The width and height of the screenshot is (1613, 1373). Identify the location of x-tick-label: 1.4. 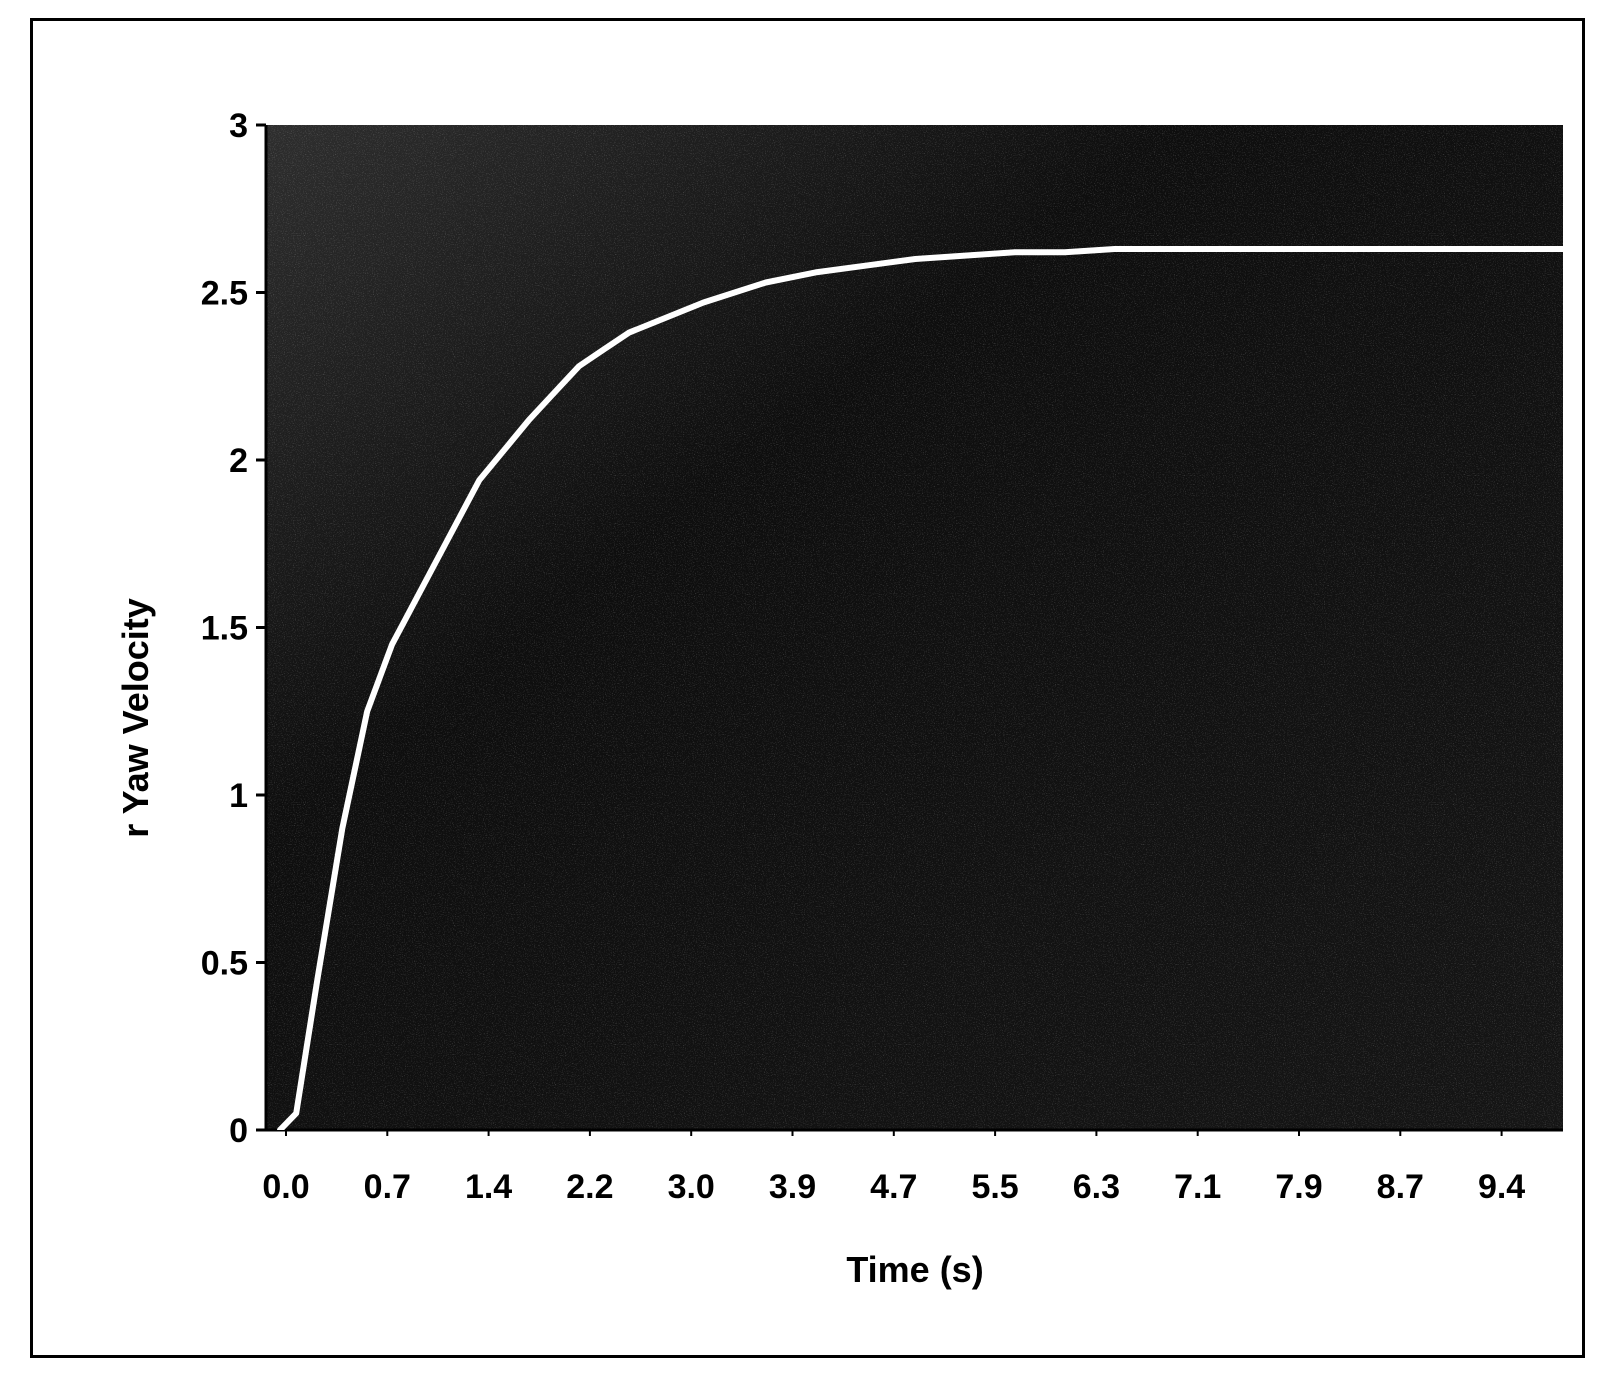
(488, 1187).